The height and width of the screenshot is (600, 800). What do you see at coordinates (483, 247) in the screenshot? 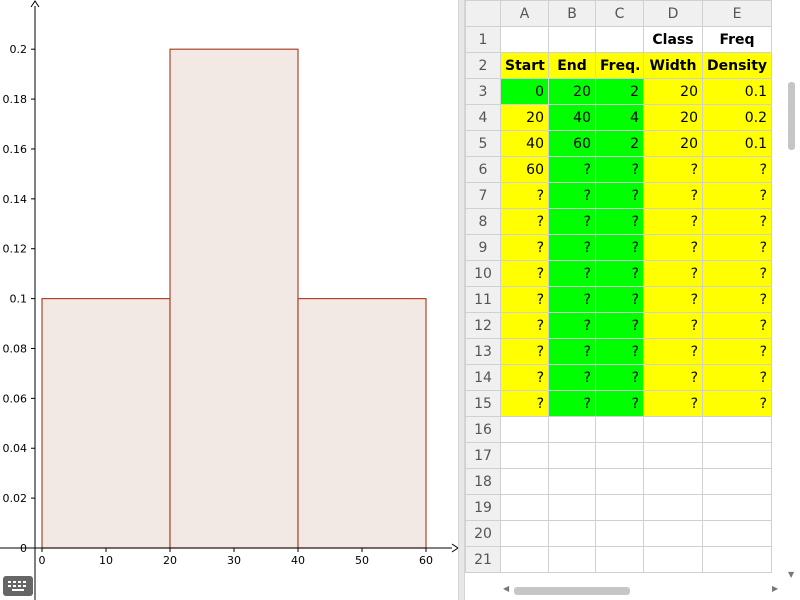
I see `row-header: 9` at bounding box center [483, 247].